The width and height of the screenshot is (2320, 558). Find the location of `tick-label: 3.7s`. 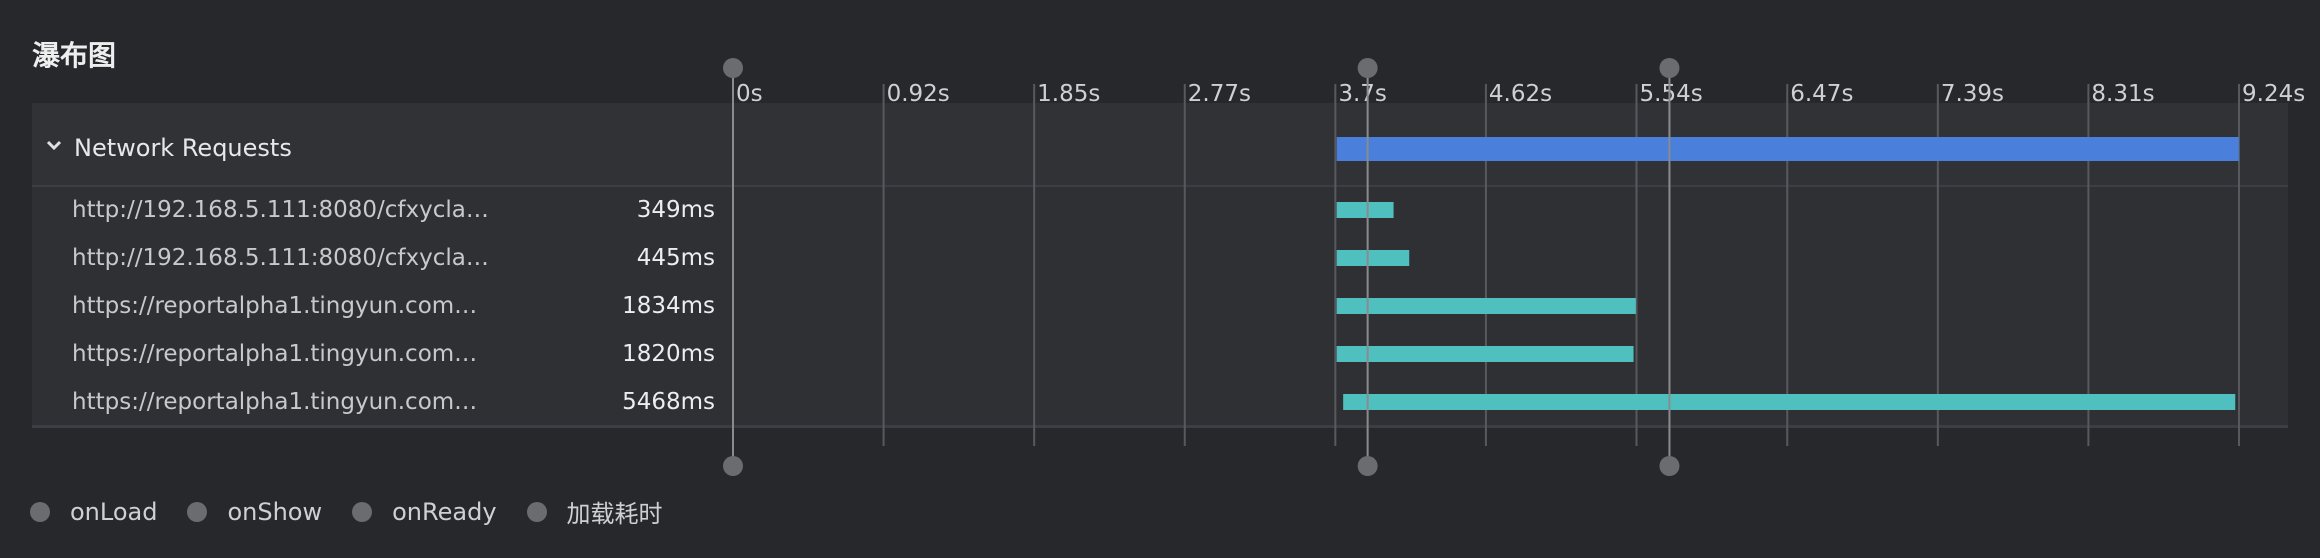

tick-label: 3.7s is located at coordinates (1362, 94).